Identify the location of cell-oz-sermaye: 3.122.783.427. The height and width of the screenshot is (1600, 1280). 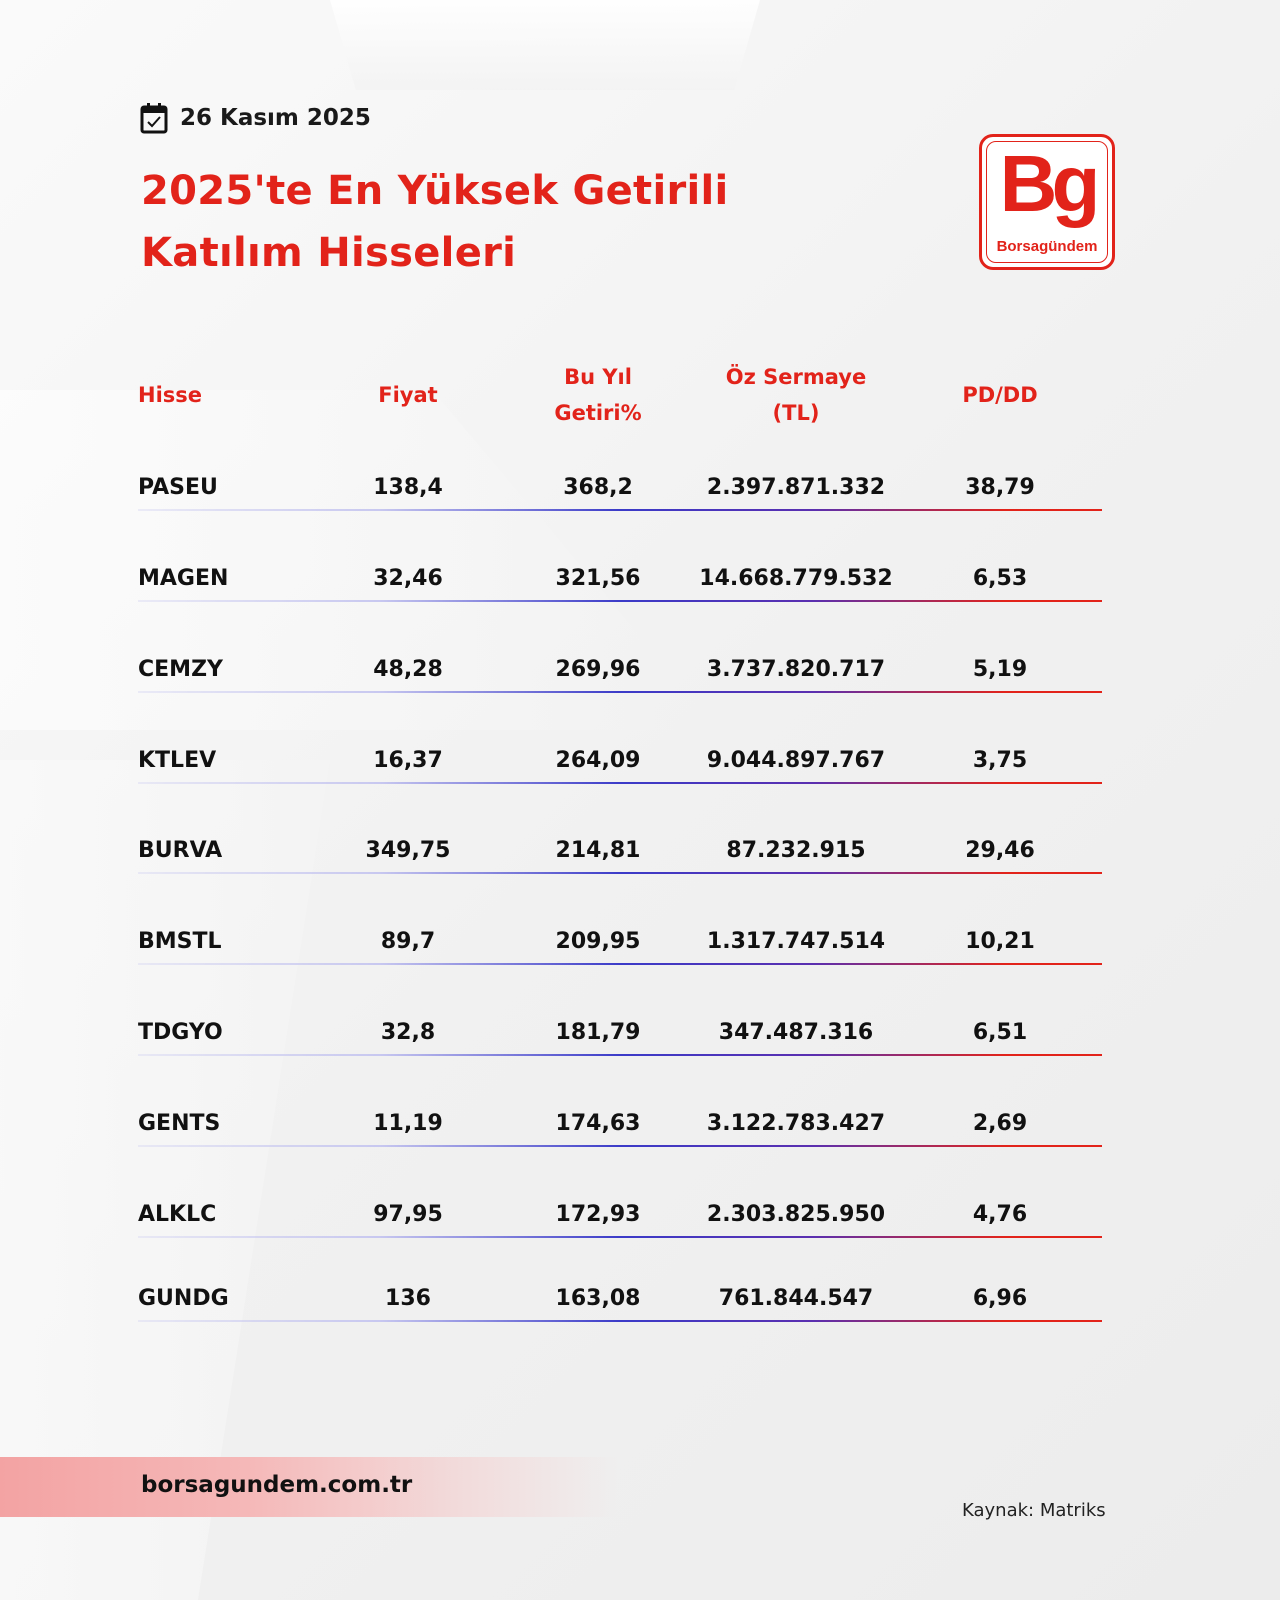
(796, 1123).